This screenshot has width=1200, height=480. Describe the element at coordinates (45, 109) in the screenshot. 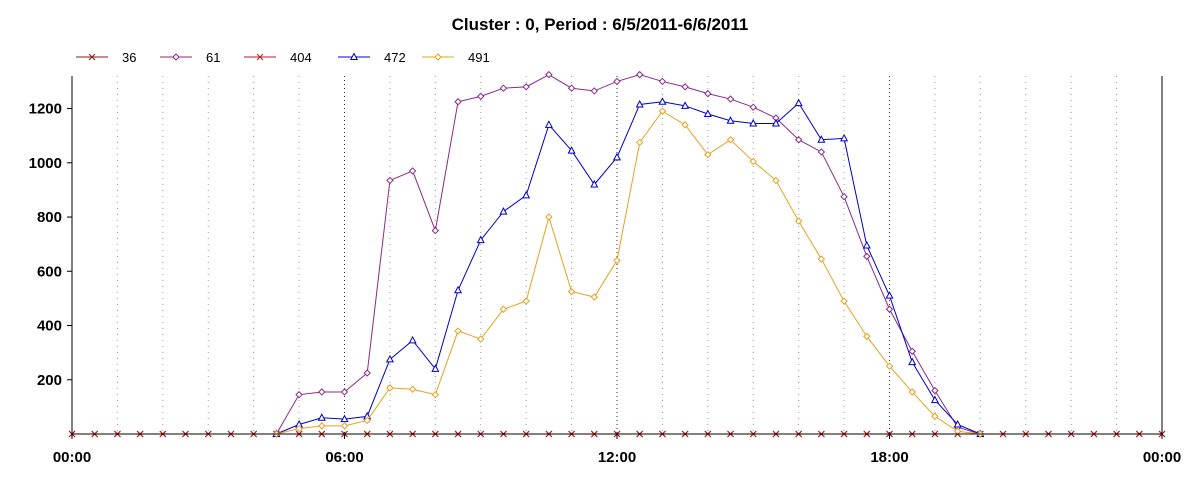

I see `y-tick-label: 1200` at that location.